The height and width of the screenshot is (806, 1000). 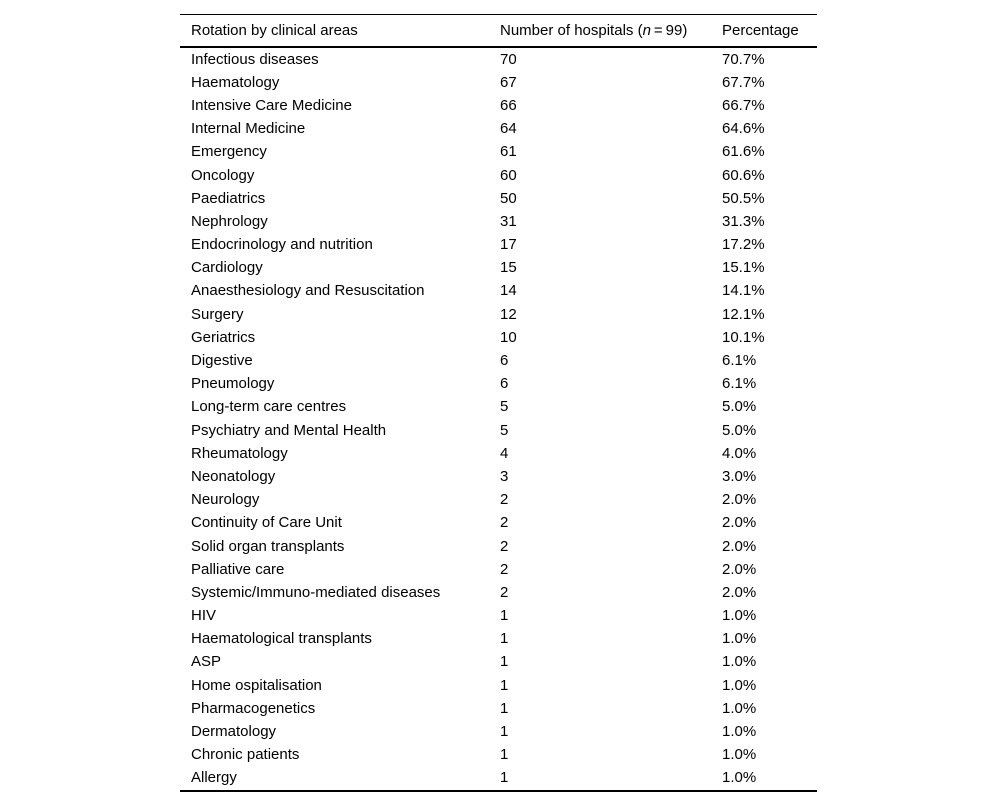 What do you see at coordinates (743, 314) in the screenshot?
I see `cell-percentage: 12.1%` at bounding box center [743, 314].